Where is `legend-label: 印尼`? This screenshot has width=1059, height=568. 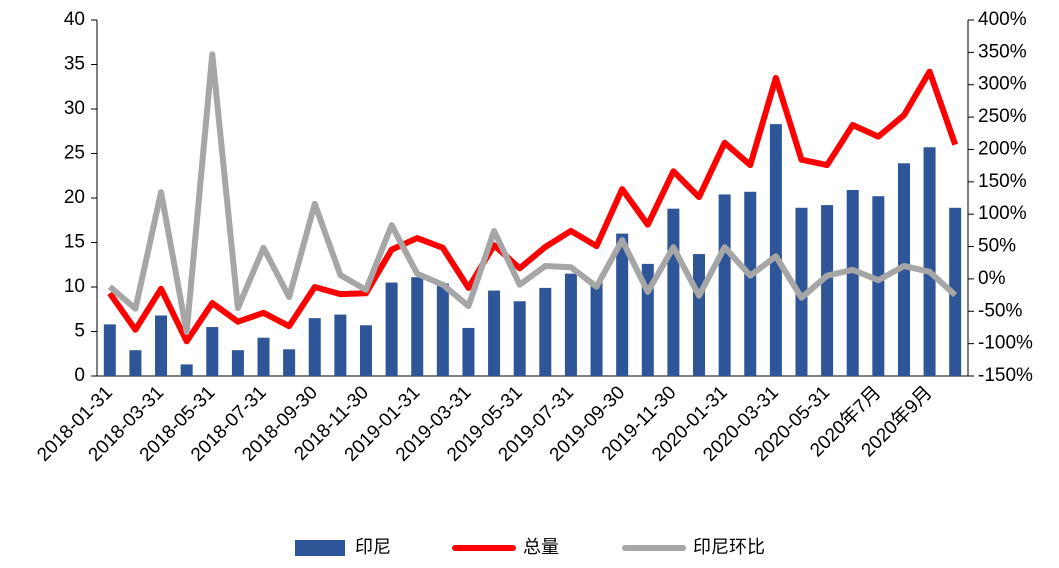
legend-label: 印尼 is located at coordinates (373, 547).